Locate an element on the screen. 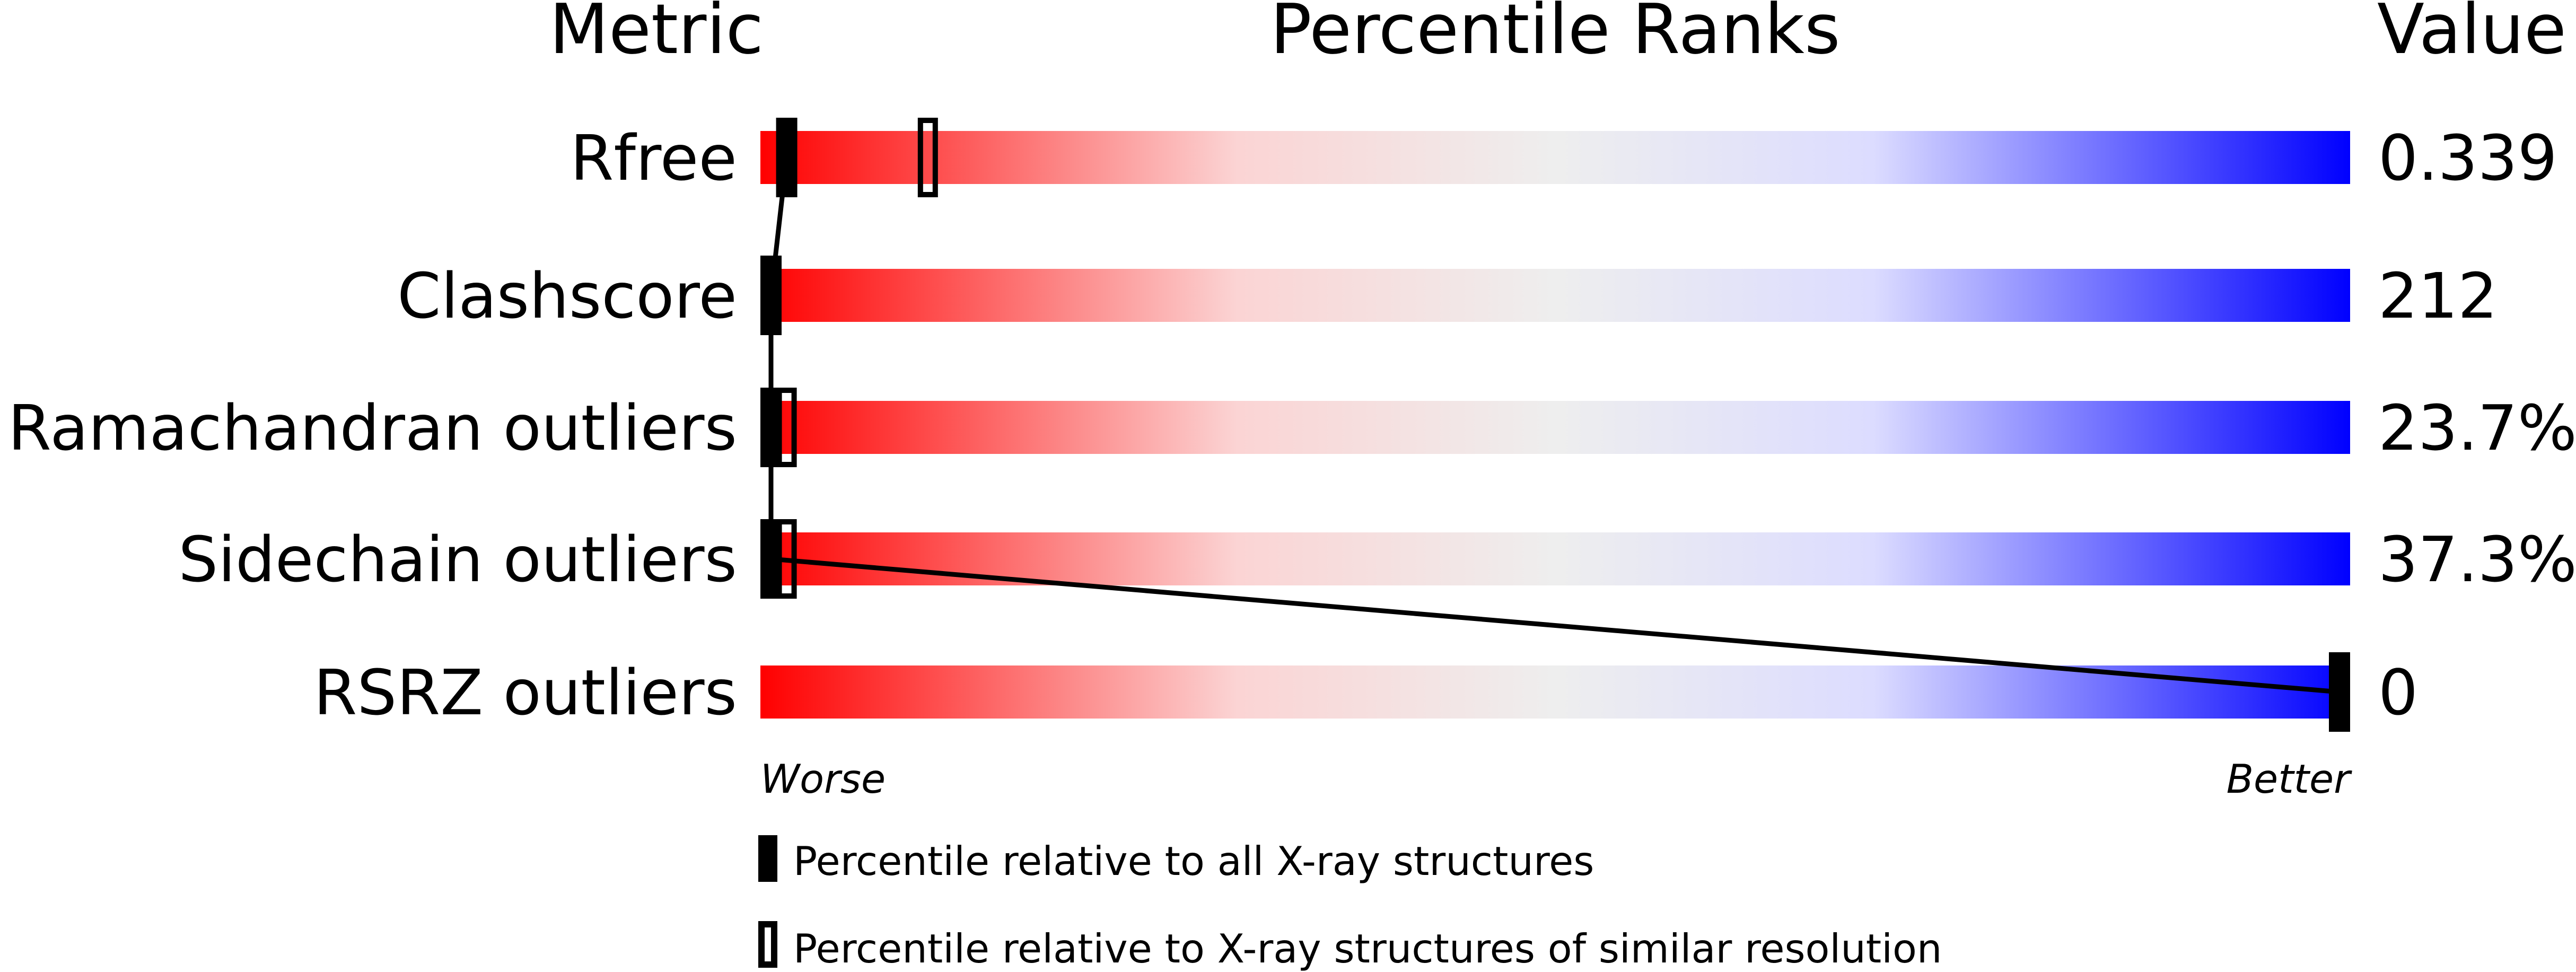 The width and height of the screenshot is (2576, 972). legend-all-marker is located at coordinates (767, 858).